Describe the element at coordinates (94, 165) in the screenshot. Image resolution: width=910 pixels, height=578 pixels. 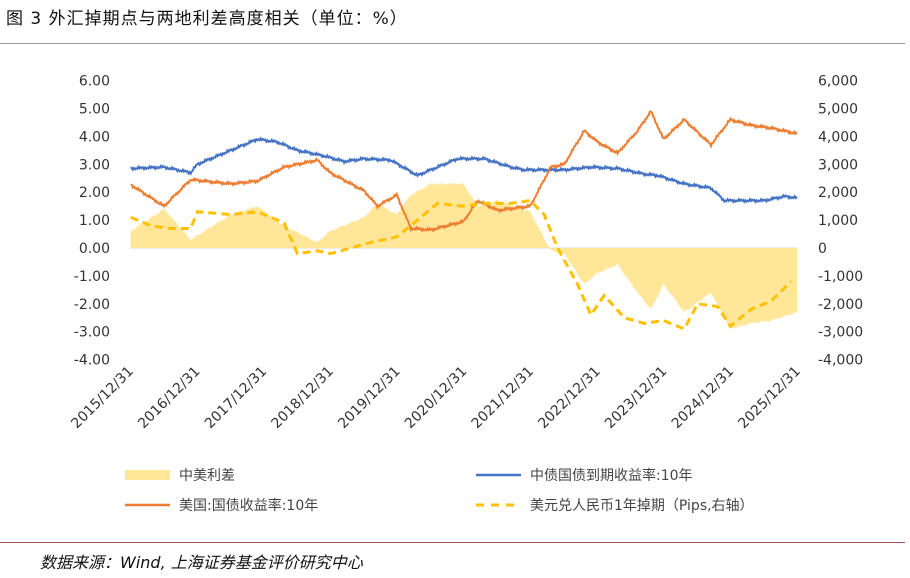
I see `left-axis-tick: 3.00` at that location.